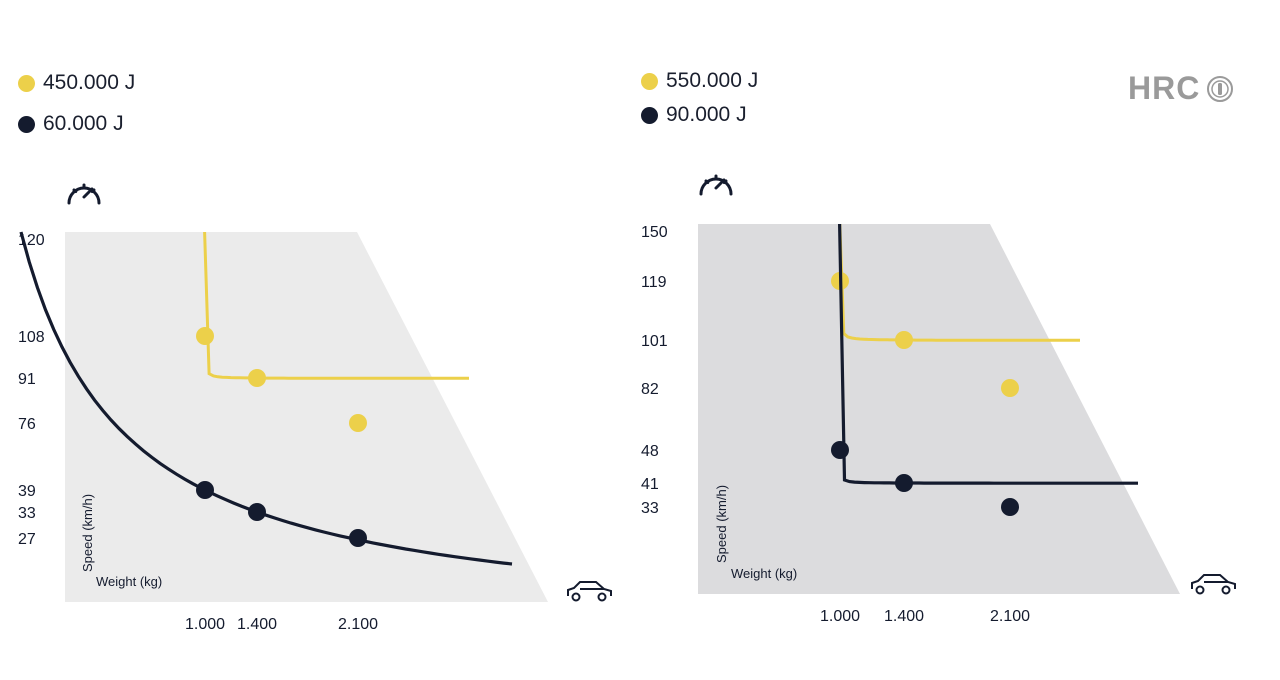  Describe the element at coordinates (654, 232) in the screenshot. I see `y-tick-label: 150` at that location.